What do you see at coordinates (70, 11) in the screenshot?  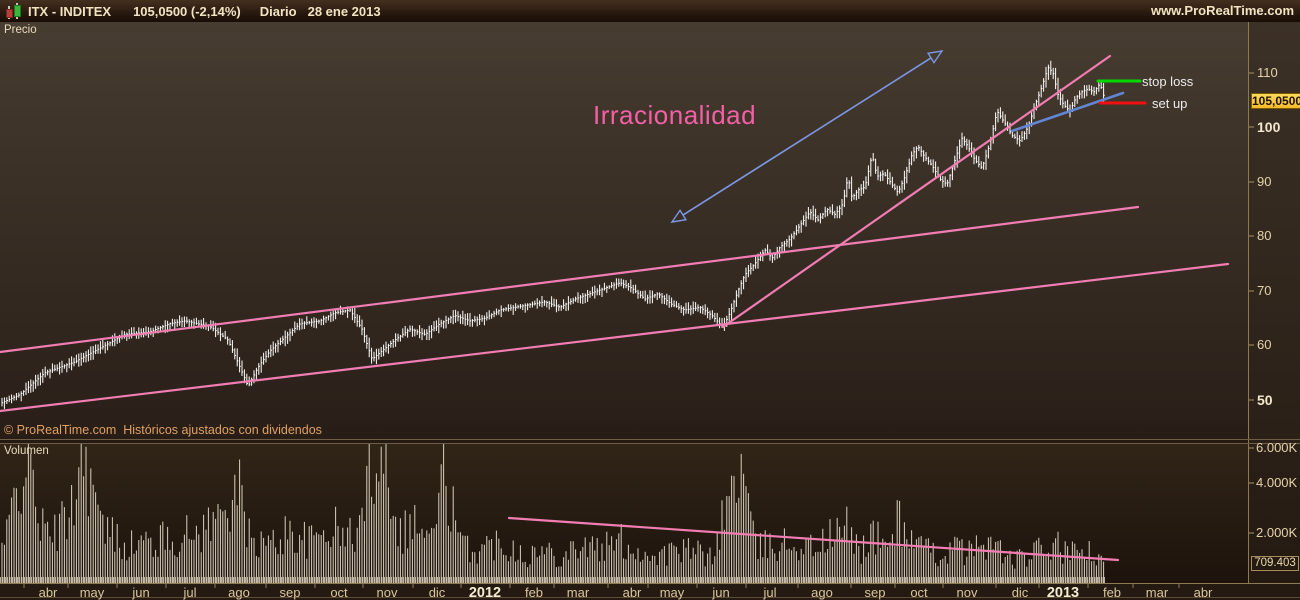 I see `instrument-name: ITX - INDITEX` at bounding box center [70, 11].